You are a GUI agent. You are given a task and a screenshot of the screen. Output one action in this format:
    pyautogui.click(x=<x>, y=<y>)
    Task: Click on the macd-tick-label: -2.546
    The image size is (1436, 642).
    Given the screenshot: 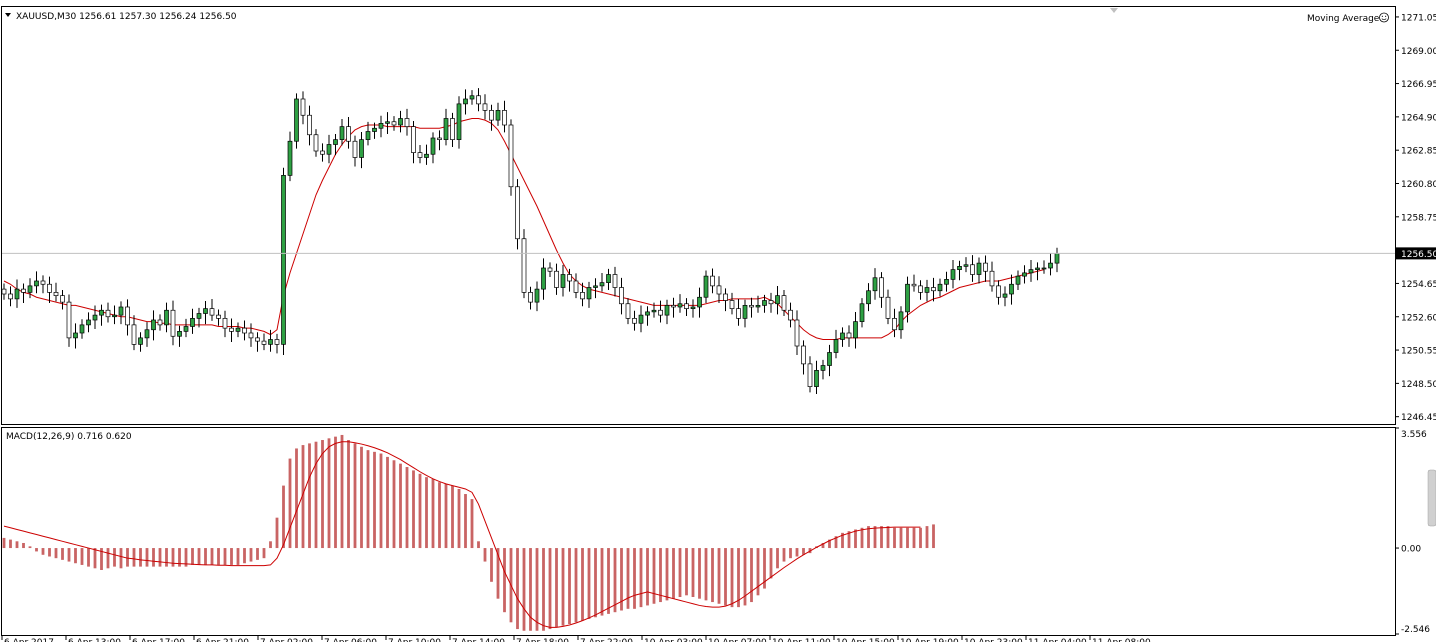 What is the action you would take?
    pyautogui.click(x=1415, y=630)
    